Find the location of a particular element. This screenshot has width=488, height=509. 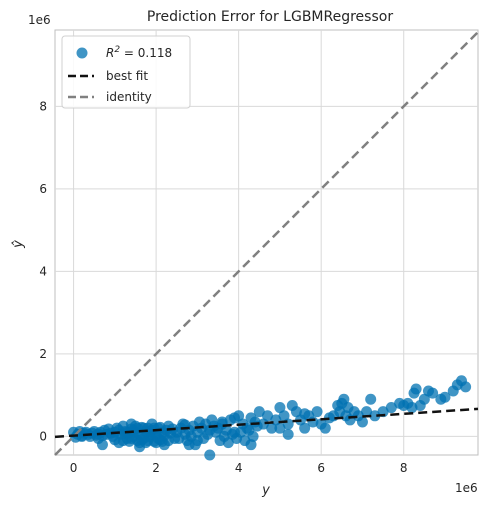

legend-label-best-fit: best fit is located at coordinates (127, 76).